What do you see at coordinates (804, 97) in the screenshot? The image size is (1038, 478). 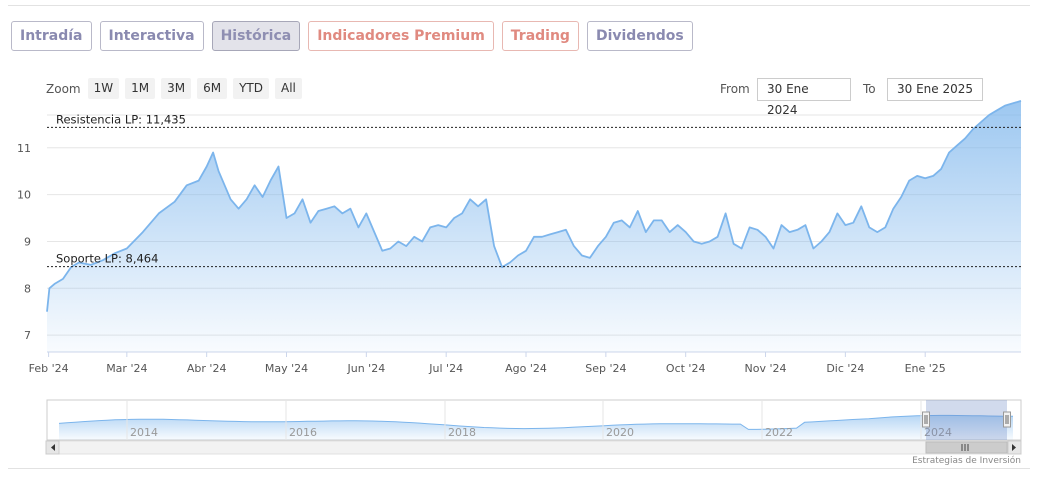 I see `range-from-input: 30 Ene 2024` at bounding box center [804, 97].